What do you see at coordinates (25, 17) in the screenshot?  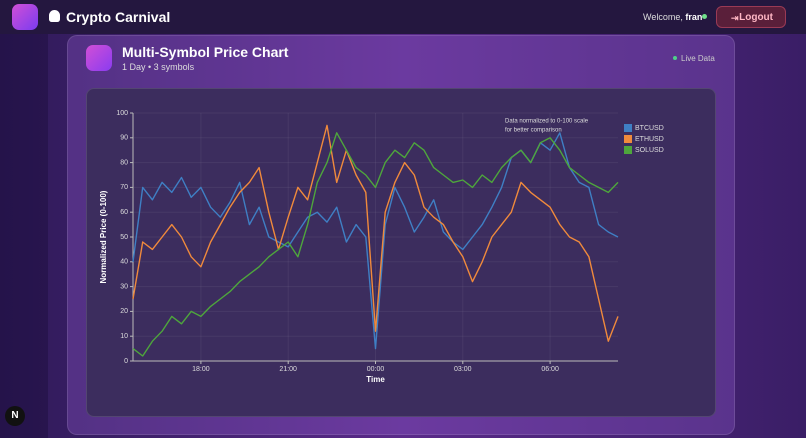 I see `logo` at bounding box center [25, 17].